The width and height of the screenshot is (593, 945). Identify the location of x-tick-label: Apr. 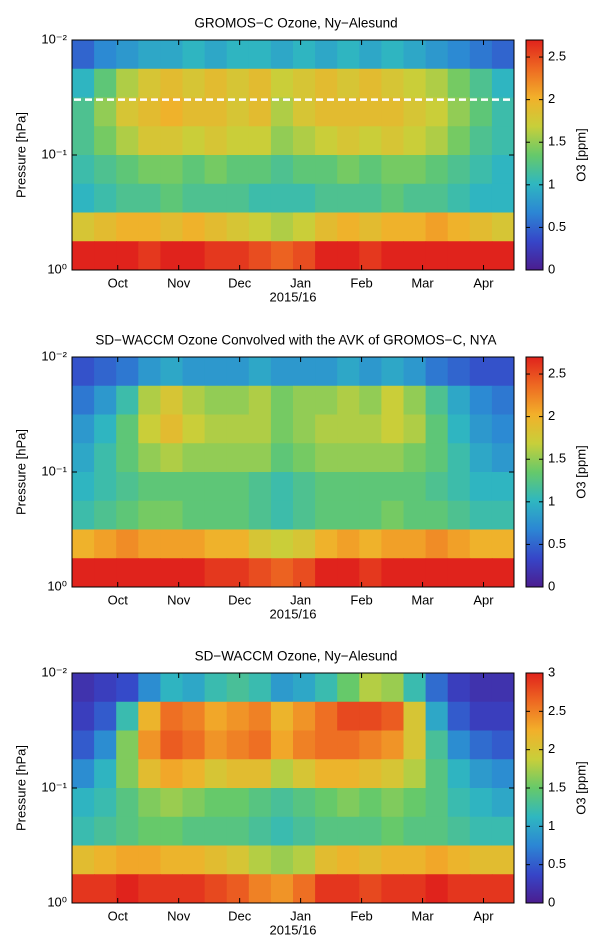
(483, 915).